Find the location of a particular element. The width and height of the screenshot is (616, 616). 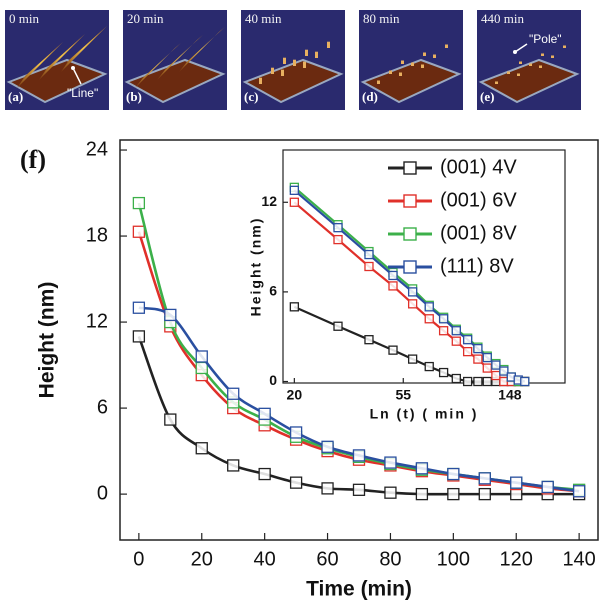

image-panel: 440 min (e) "Pole" is located at coordinates (529, 60).